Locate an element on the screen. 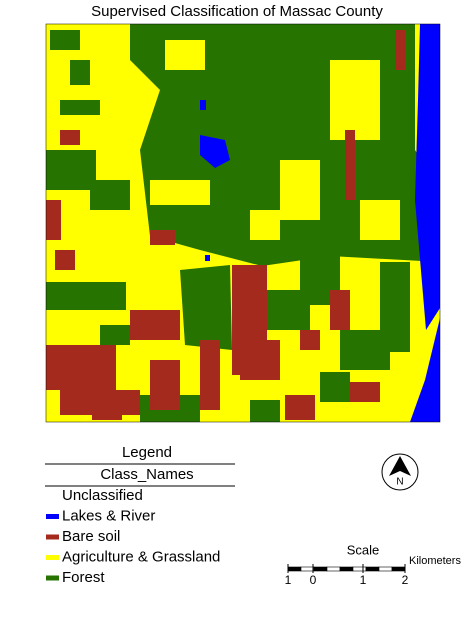 The width and height of the screenshot is (474, 621). legend-label: Forest is located at coordinates (83, 577).